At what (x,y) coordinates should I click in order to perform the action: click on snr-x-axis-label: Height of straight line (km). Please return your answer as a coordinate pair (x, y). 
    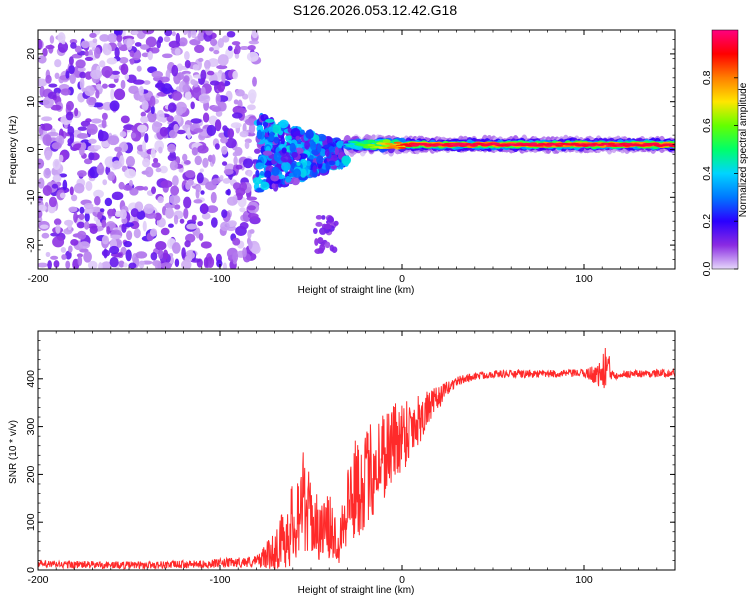
    Looking at the image, I should click on (356, 590).